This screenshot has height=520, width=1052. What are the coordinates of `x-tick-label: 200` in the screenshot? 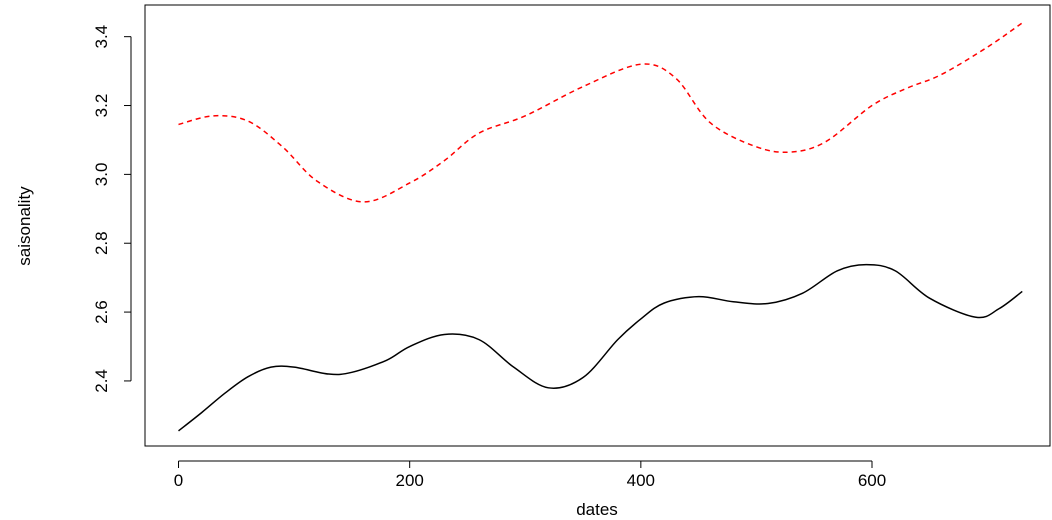 It's located at (409, 480).